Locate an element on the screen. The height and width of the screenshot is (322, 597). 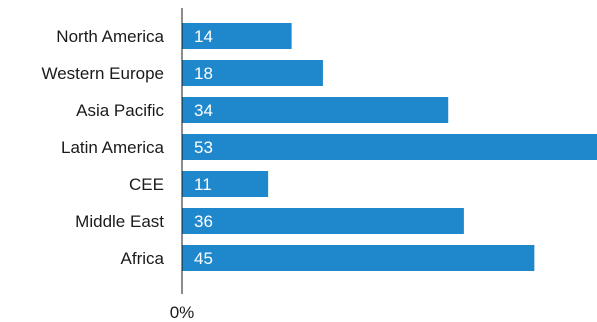
bar-middle-east is located at coordinates (323, 221).